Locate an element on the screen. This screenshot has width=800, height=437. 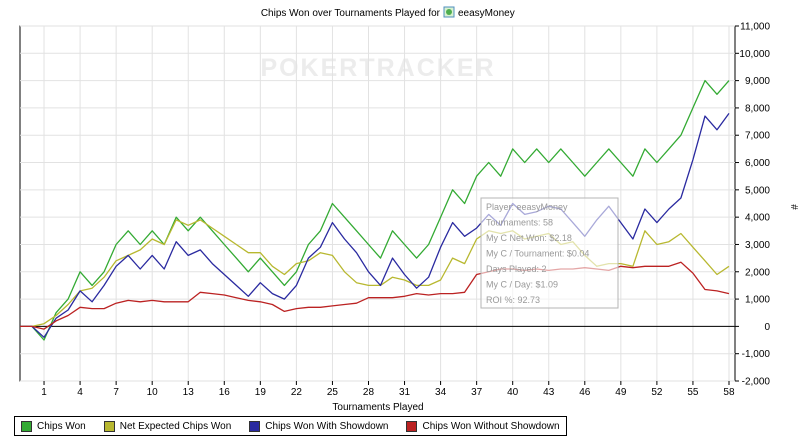
y-tick-label: 4,000 is located at coordinates (757, 218).